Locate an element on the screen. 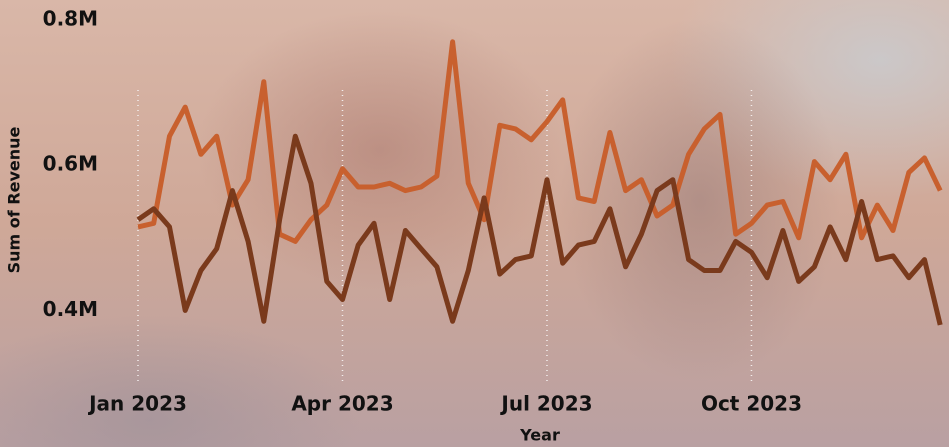 Image resolution: width=949 pixels, height=447 pixels. y-axis-title: Sum of Revenue is located at coordinates (14, 199).